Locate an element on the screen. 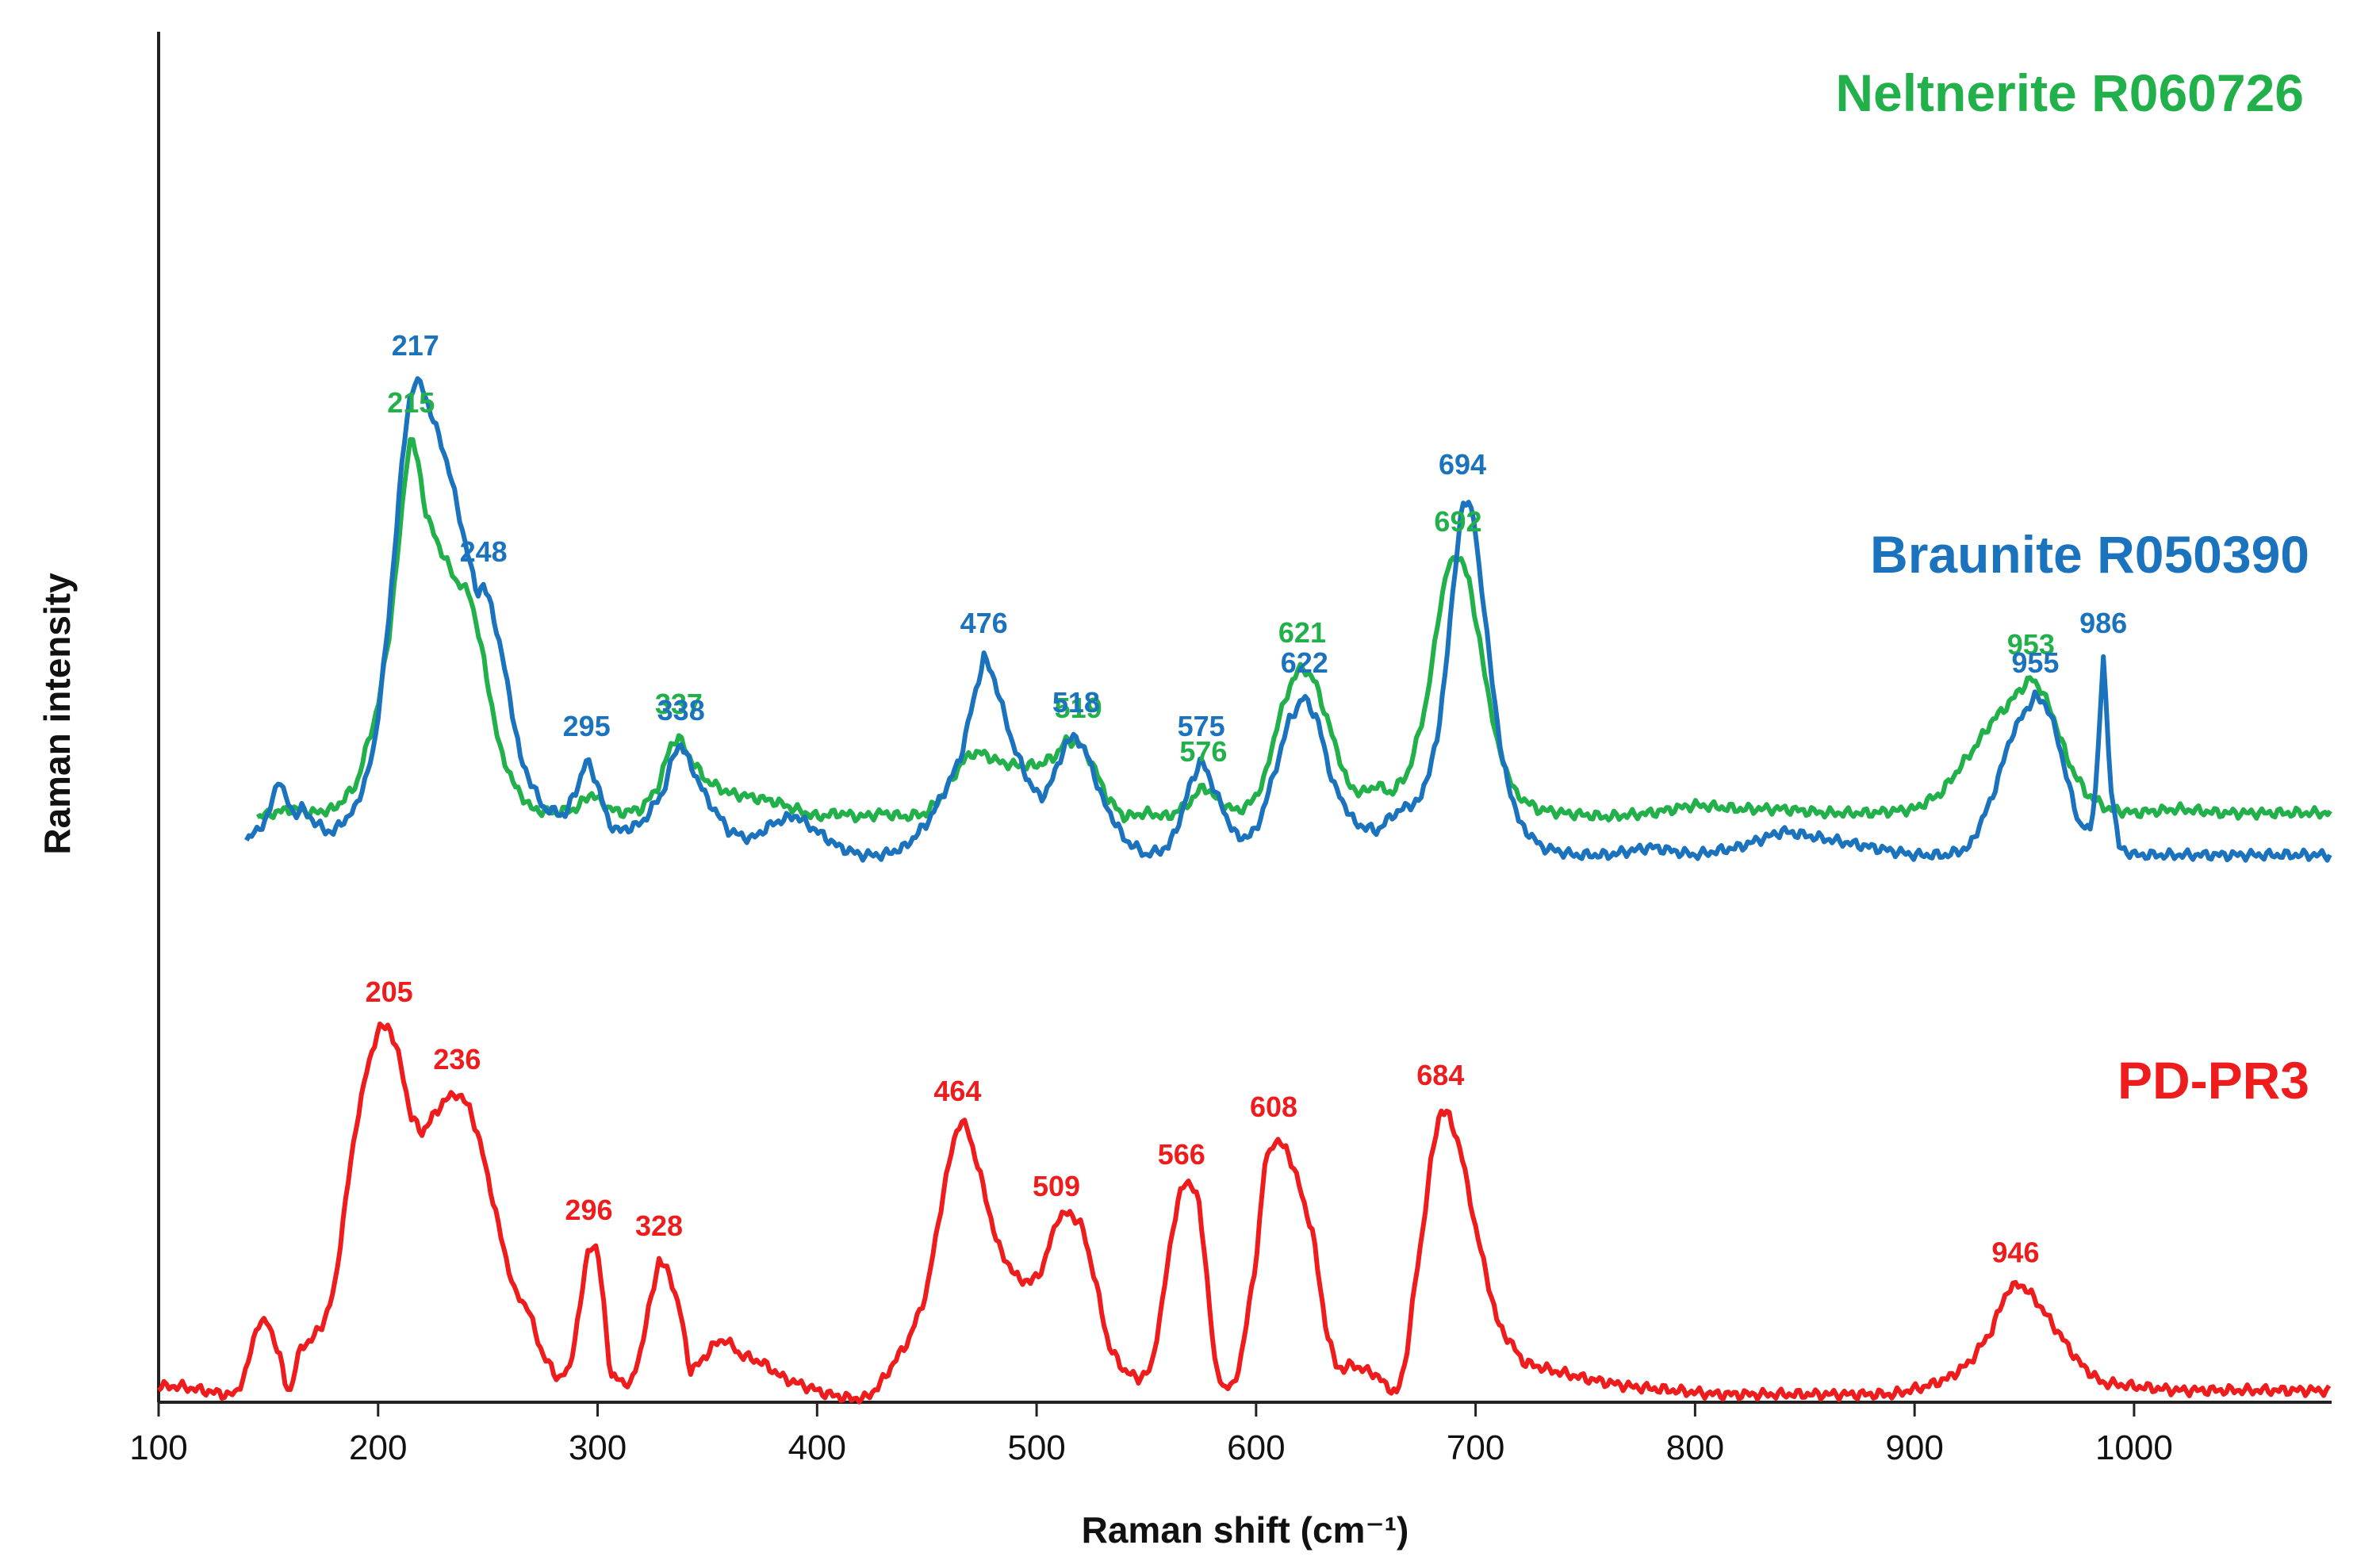 Image resolution: width=2357 pixels, height=1568 pixels. x-tick-label-500: 500 is located at coordinates (1036, 1447).